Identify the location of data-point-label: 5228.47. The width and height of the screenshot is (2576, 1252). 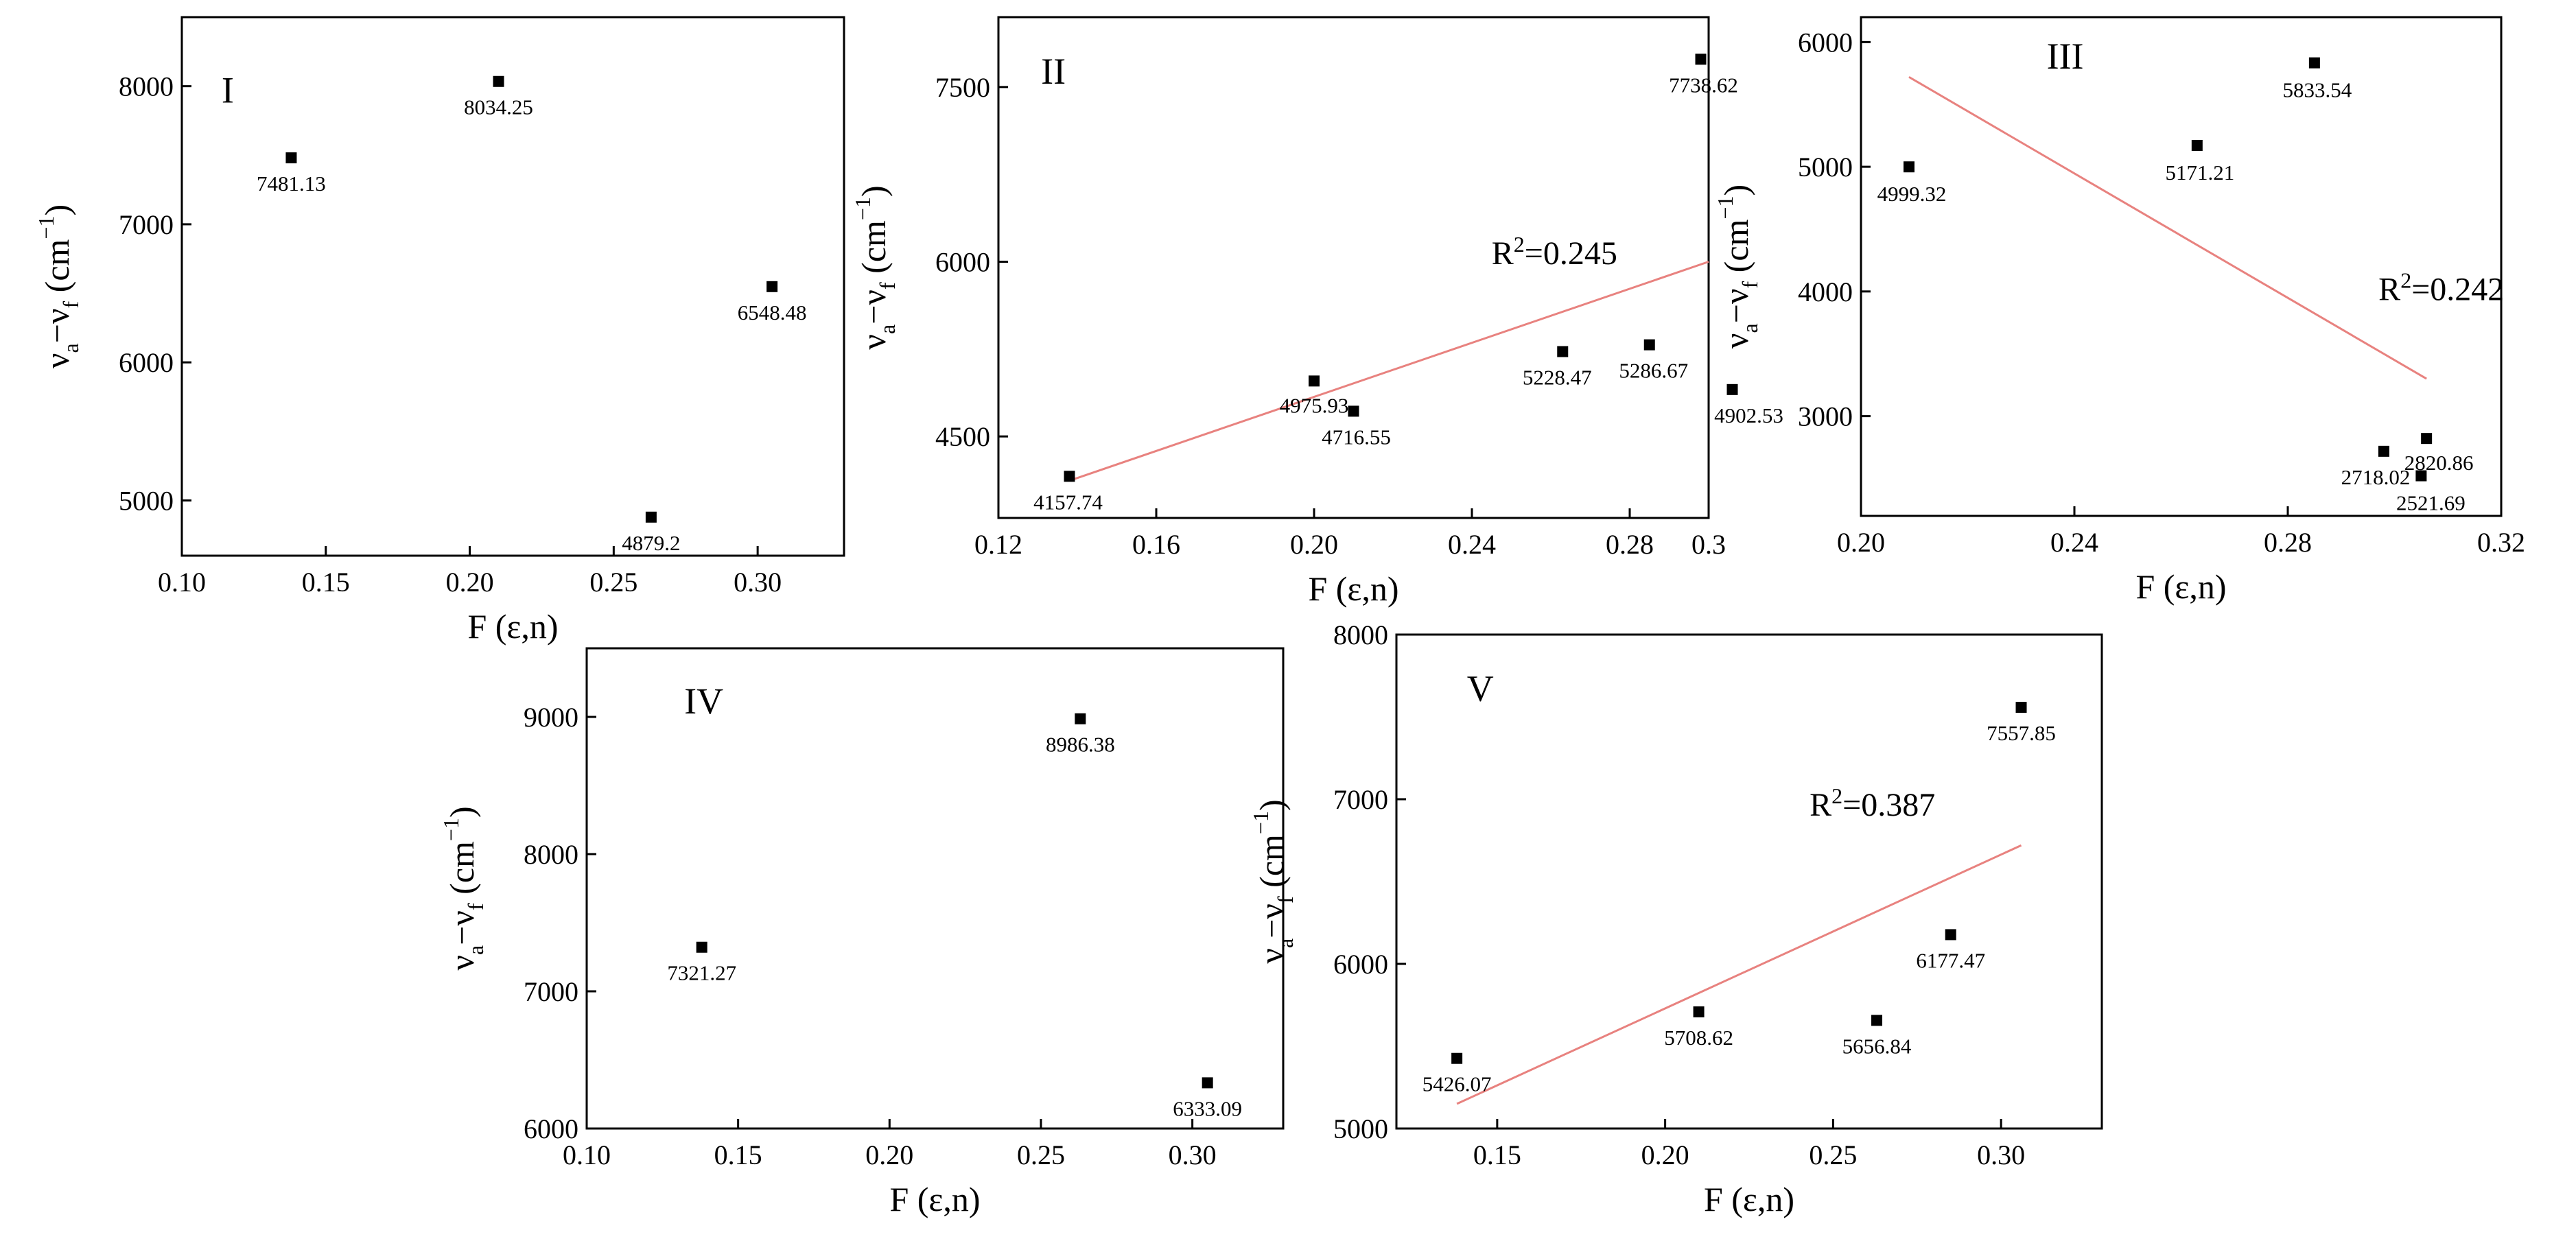
(1557, 377).